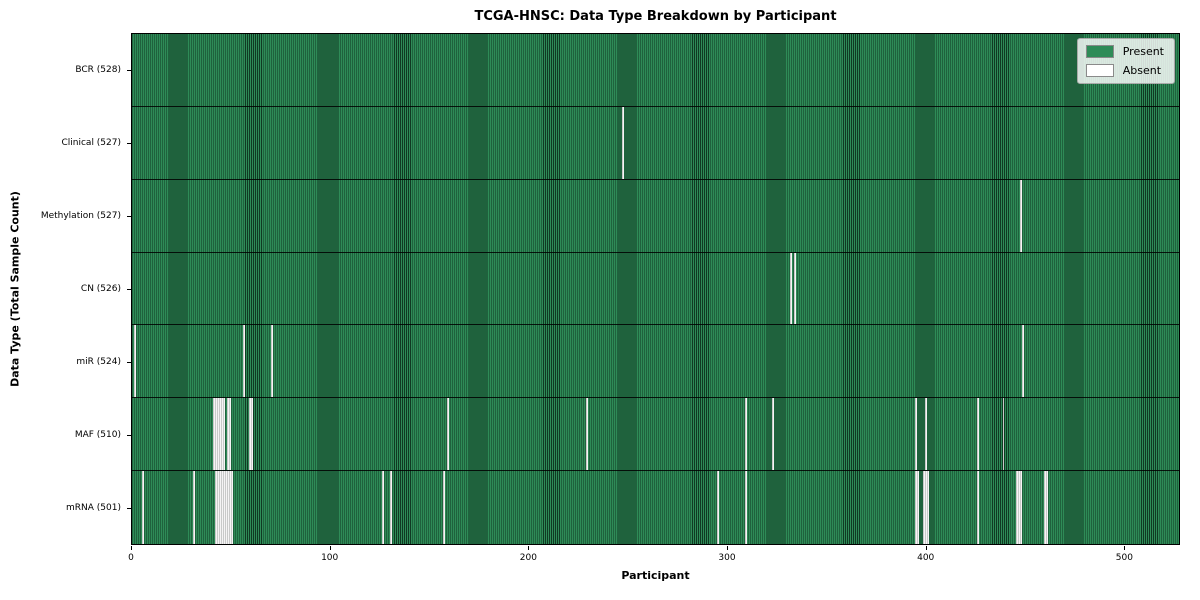  Describe the element at coordinates (98, 69) in the screenshot. I see `y-tick-label-bcr: BCR (528)` at that location.